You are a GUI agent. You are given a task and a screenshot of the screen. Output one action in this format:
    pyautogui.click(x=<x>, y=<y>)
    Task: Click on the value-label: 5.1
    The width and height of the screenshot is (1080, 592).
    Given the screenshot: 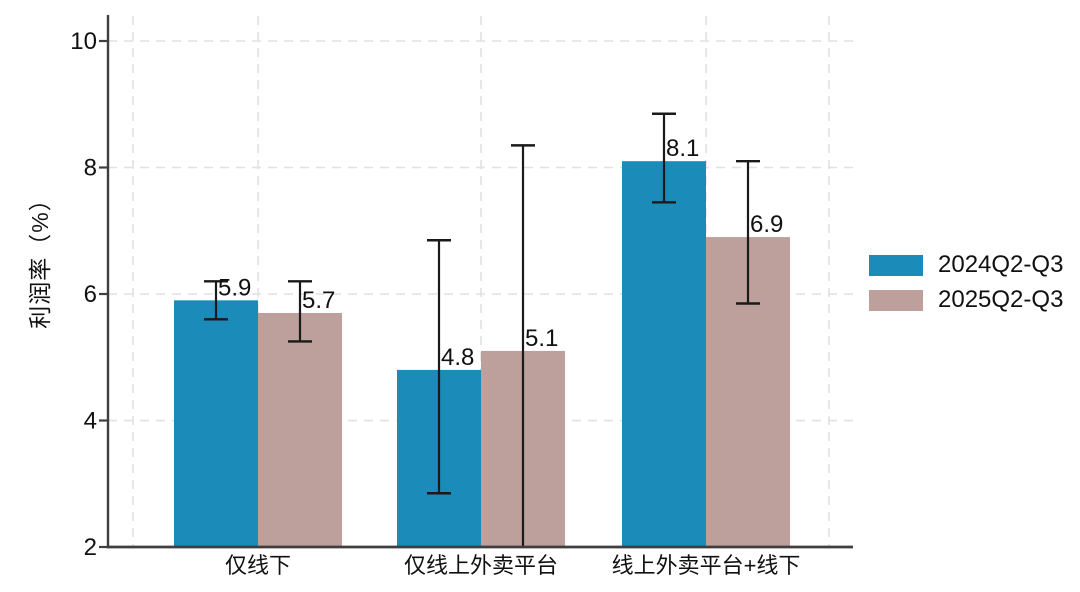 What is the action you would take?
    pyautogui.click(x=541, y=338)
    